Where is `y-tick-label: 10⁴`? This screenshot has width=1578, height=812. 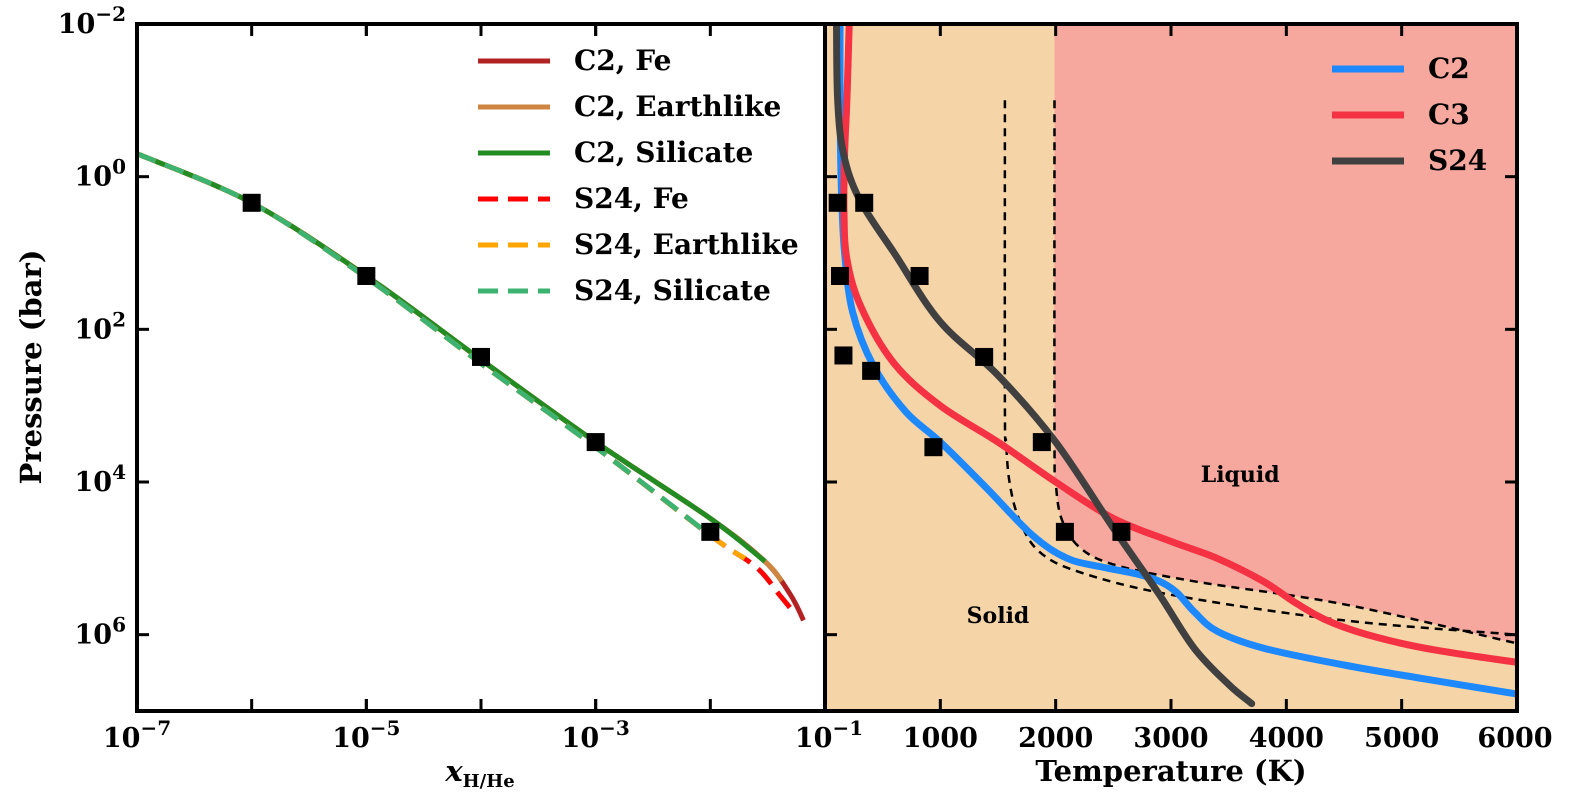 y-tick-label: 10⁴ is located at coordinates (101, 479).